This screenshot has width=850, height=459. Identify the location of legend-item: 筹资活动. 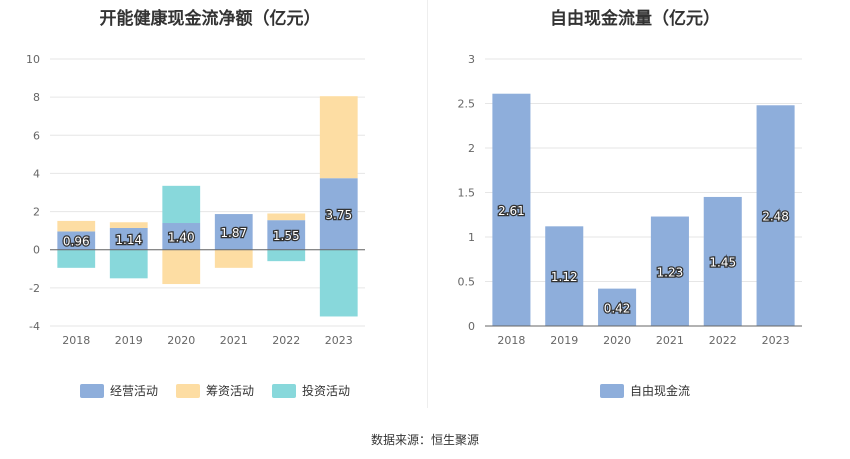
(215, 390).